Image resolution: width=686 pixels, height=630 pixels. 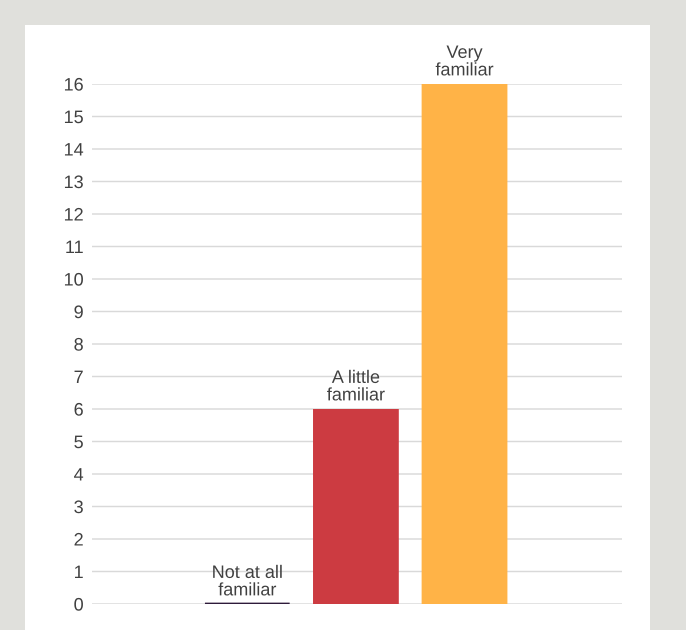 I want to click on y-tick-label: 11, so click(x=74, y=247).